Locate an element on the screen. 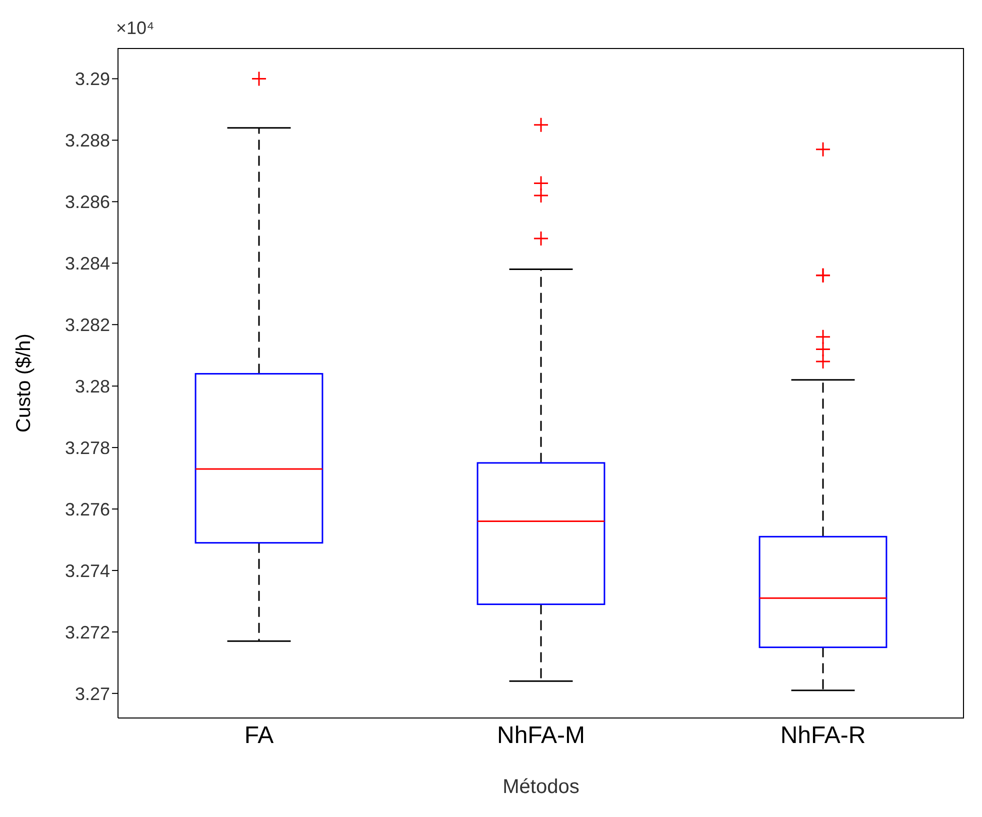  y-tick-label: 3.29 is located at coordinates (92, 79).